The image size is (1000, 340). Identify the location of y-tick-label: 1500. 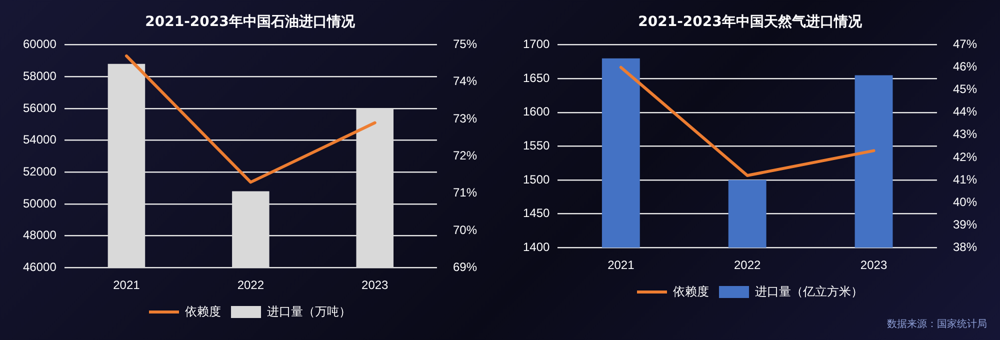
(536, 179).